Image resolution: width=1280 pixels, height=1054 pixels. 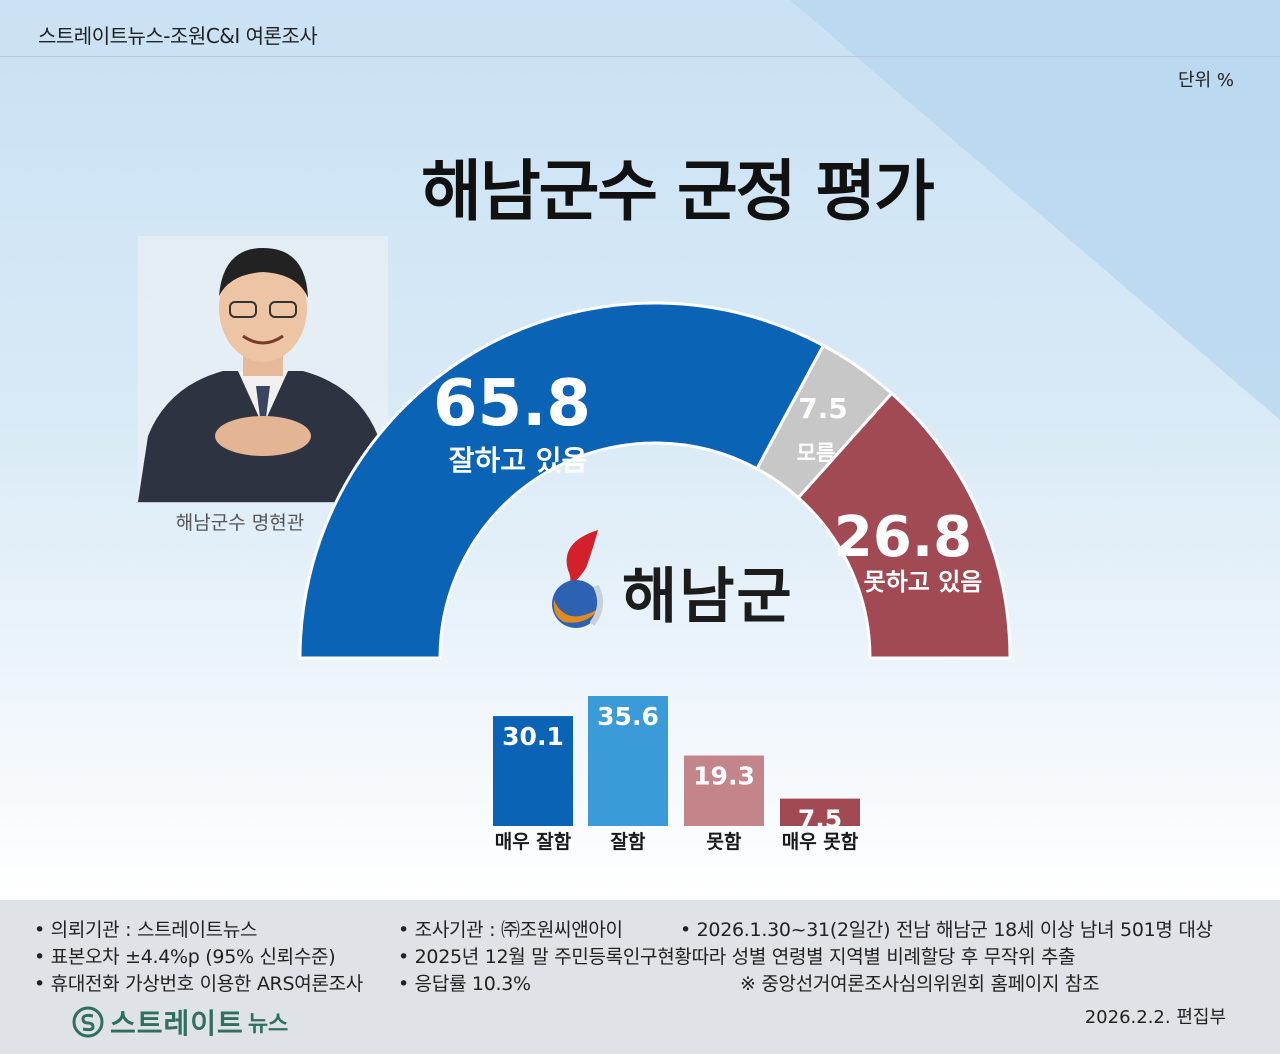 I want to click on bar-category-label: 못함, so click(x=724, y=842).